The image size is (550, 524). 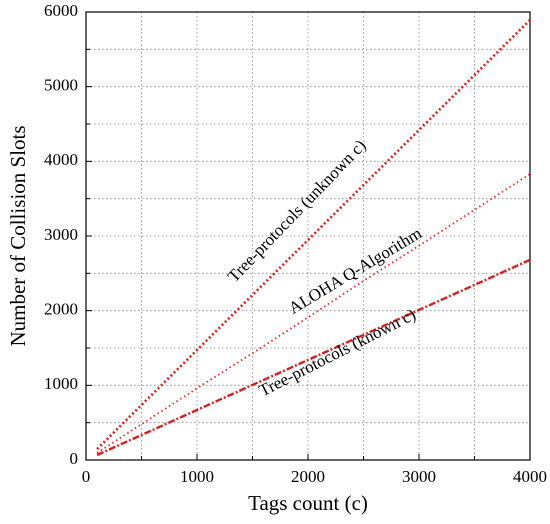 What do you see at coordinates (308, 476) in the screenshot?
I see `x-tick-label: 2000` at bounding box center [308, 476].